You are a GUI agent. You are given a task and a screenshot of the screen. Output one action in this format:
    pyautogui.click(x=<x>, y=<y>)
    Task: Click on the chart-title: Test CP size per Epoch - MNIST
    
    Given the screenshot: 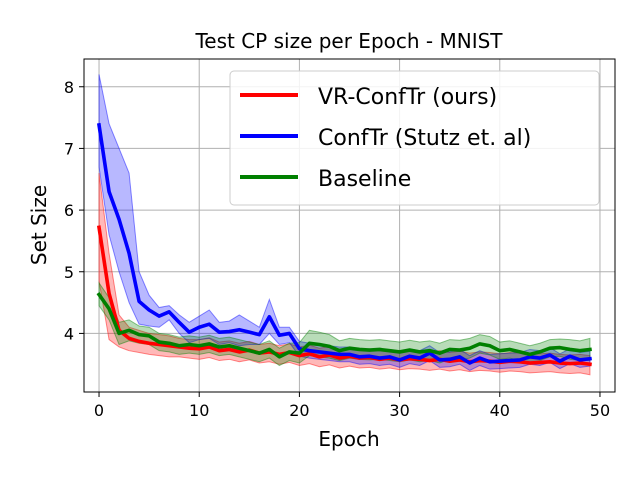 What is the action you would take?
    pyautogui.click(x=348, y=41)
    